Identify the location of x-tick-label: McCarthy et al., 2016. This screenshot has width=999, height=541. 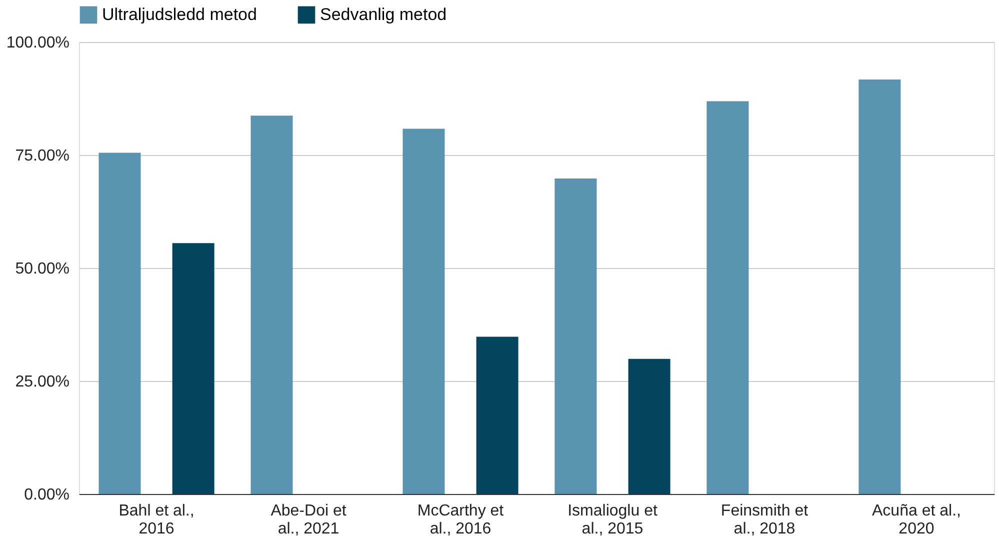
(460, 520).